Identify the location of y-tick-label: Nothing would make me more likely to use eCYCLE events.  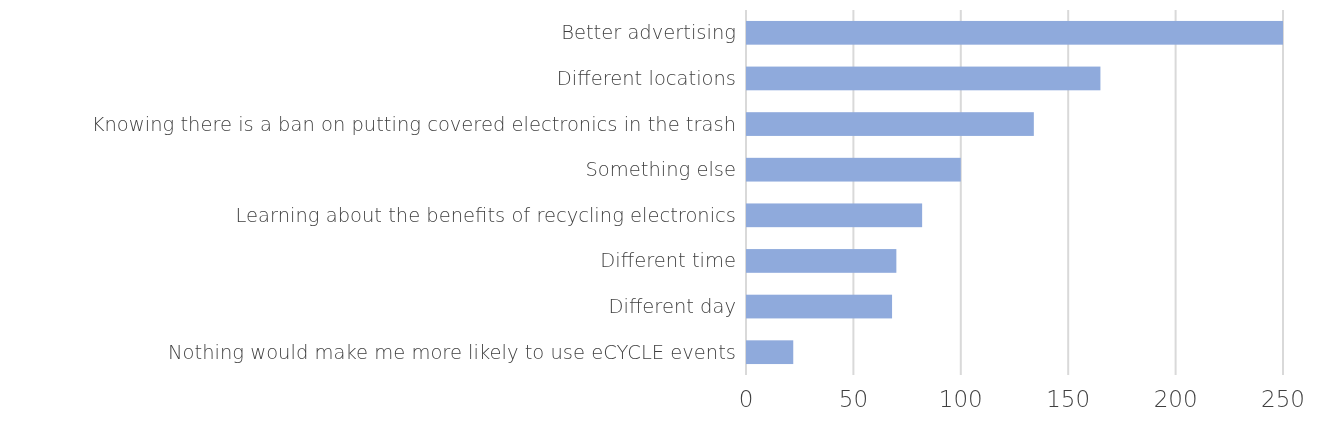
(452, 352).